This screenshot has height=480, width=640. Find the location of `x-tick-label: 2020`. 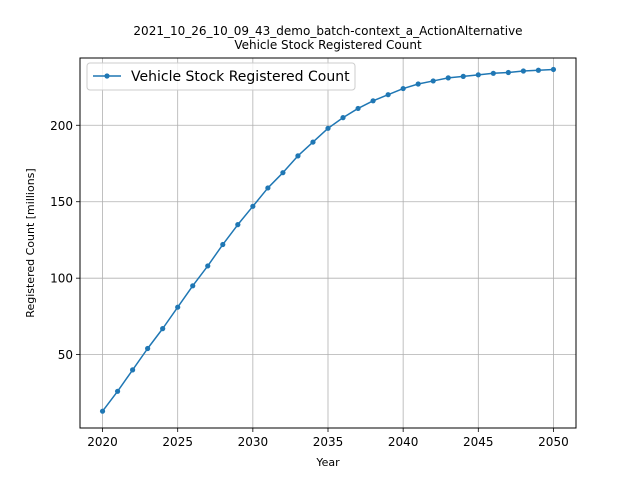

x-tick-label: 2020 is located at coordinates (102, 442).